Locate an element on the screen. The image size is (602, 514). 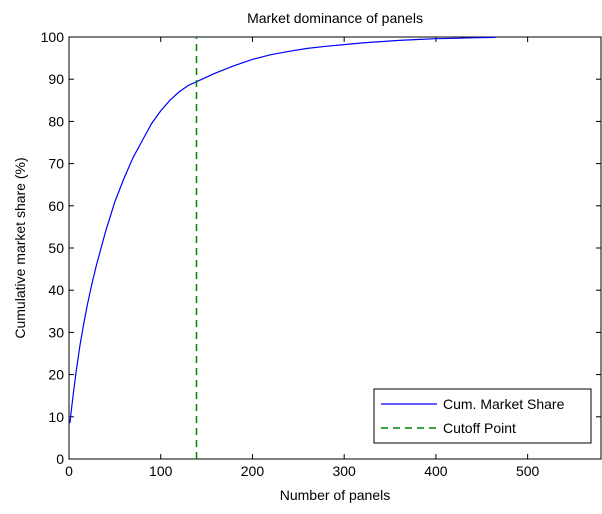
legend-label-cutoff-point: Cutoff Point is located at coordinates (479, 428).